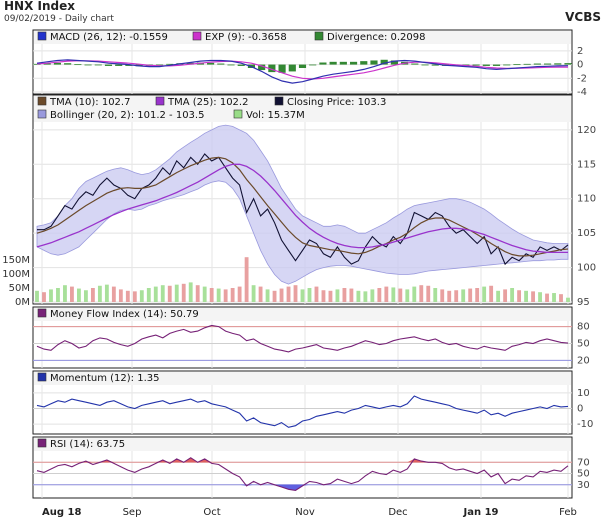 The image size is (605, 530). Describe the element at coordinates (376, 37) in the screenshot. I see `macd-legend-label: Divergence: 0.2098` at that location.